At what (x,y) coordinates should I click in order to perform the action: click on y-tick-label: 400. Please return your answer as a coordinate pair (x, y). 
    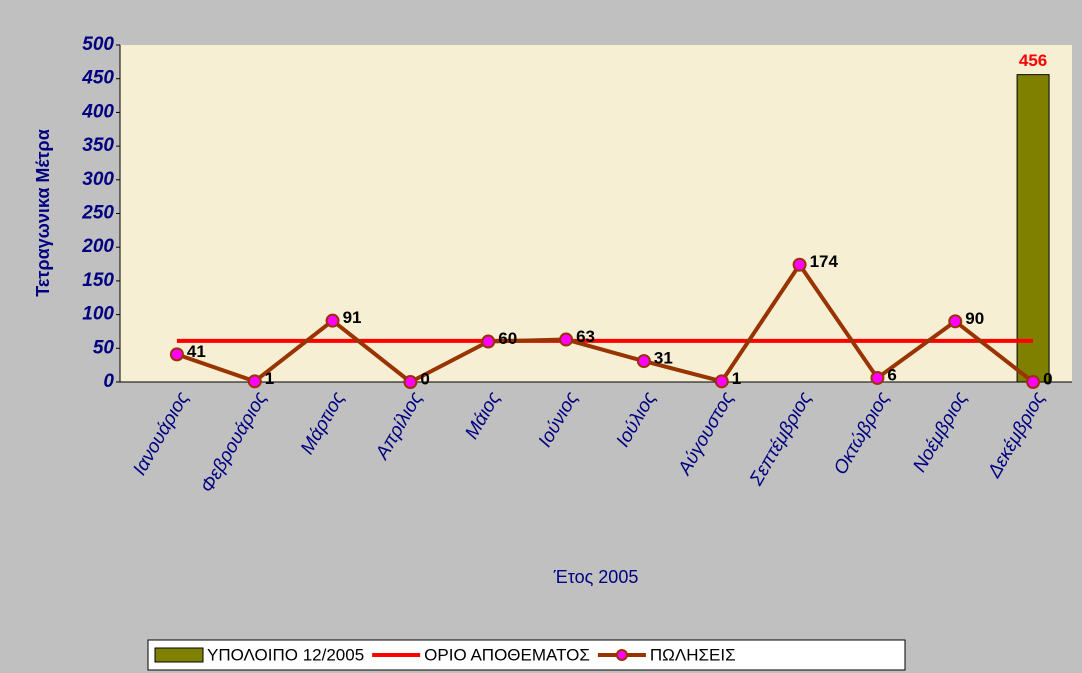
    Looking at the image, I should click on (97, 111).